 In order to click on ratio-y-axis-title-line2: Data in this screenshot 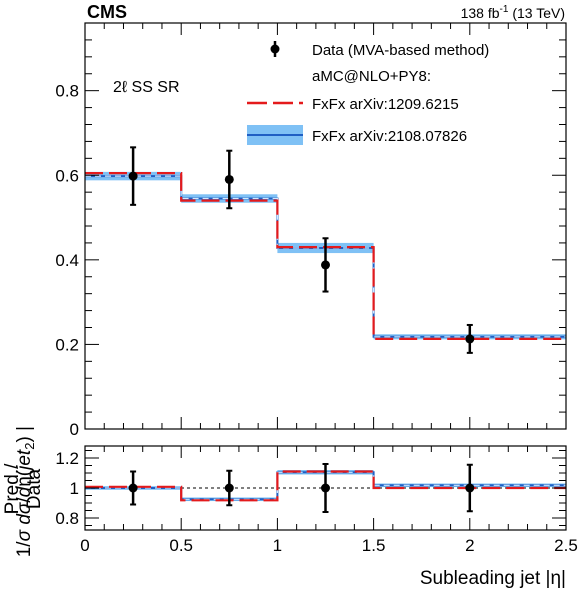, I will do `click(34, 489)`.